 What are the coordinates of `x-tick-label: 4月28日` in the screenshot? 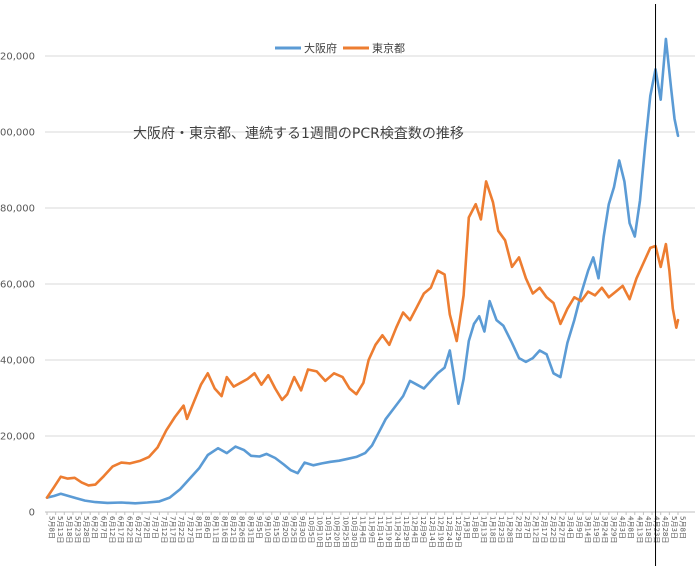 It's located at (665, 529).